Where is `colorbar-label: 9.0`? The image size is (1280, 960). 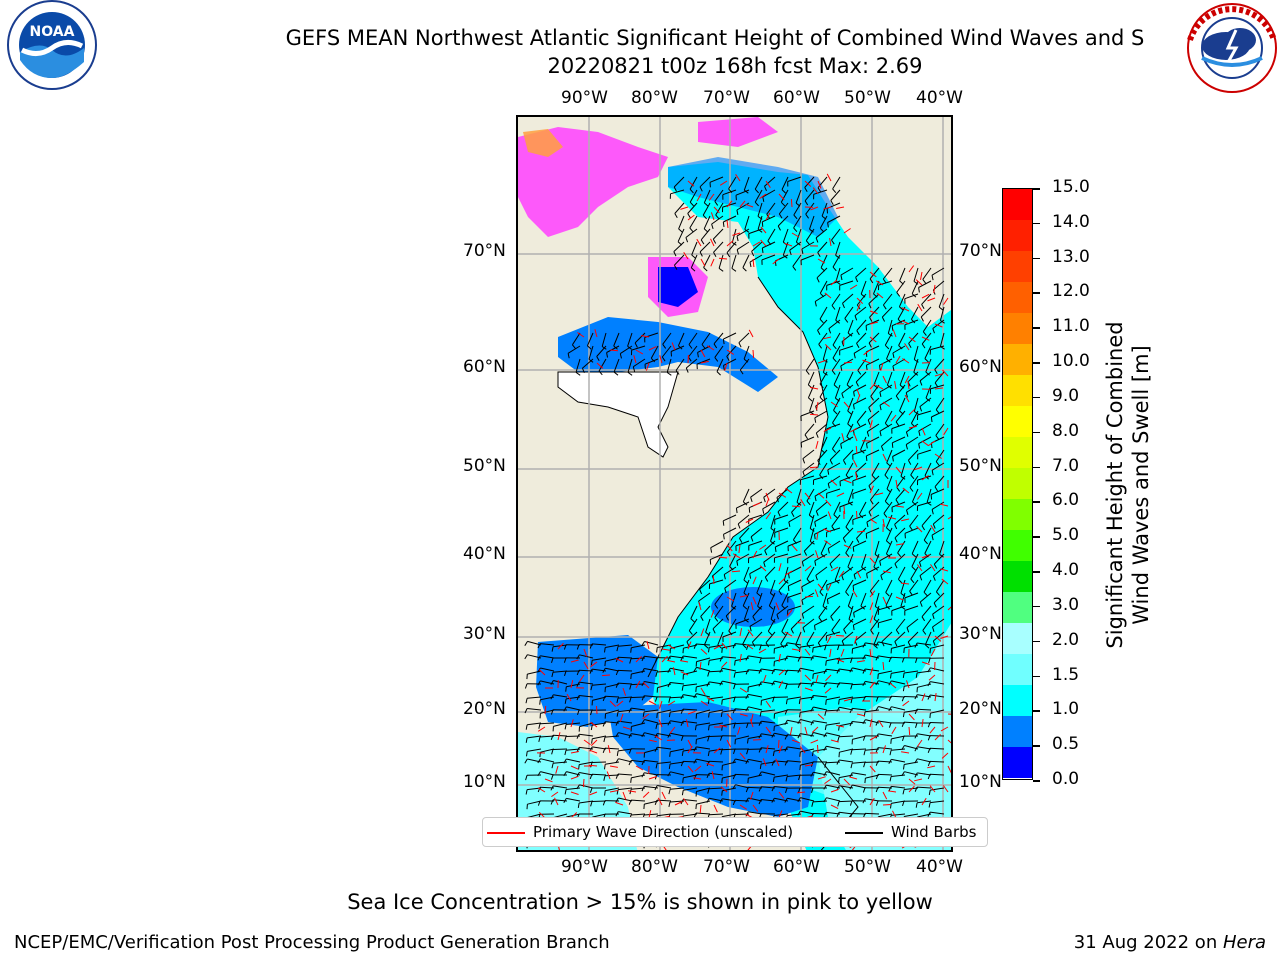
colorbar-label: 9.0 is located at coordinates (1066, 395).